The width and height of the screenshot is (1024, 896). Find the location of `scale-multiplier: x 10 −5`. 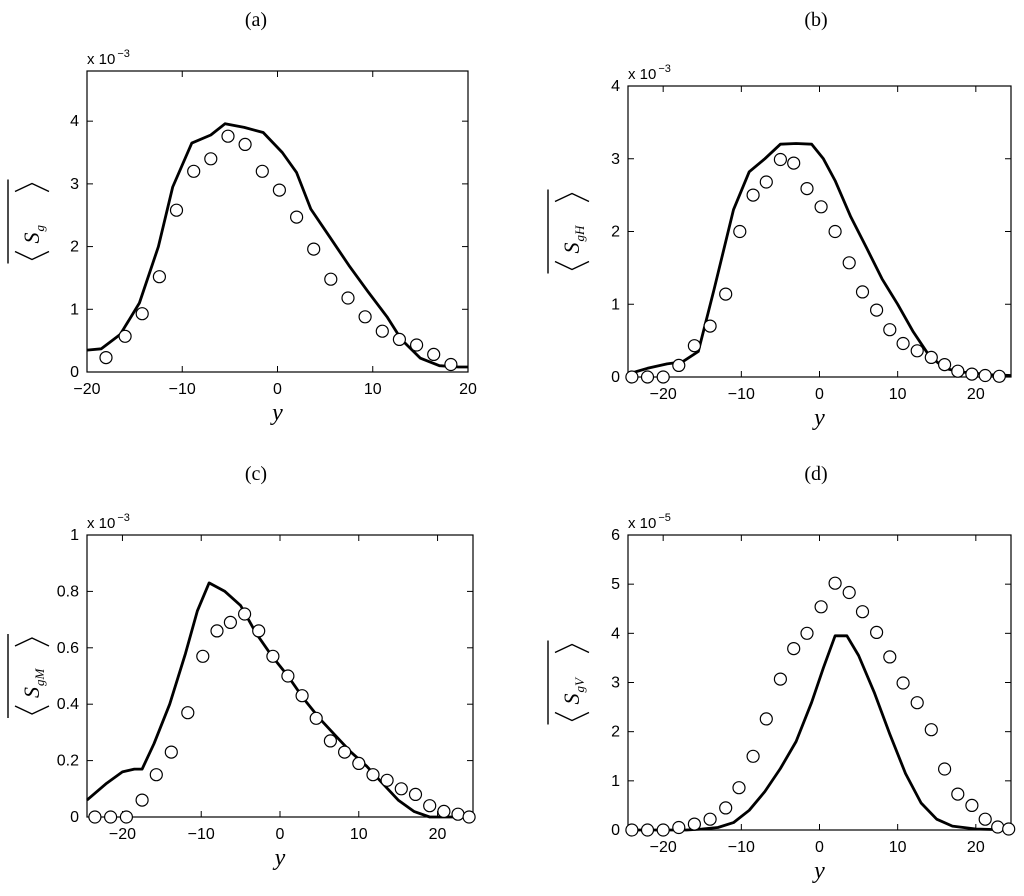

scale-multiplier: x 10 −5 is located at coordinates (649, 522).